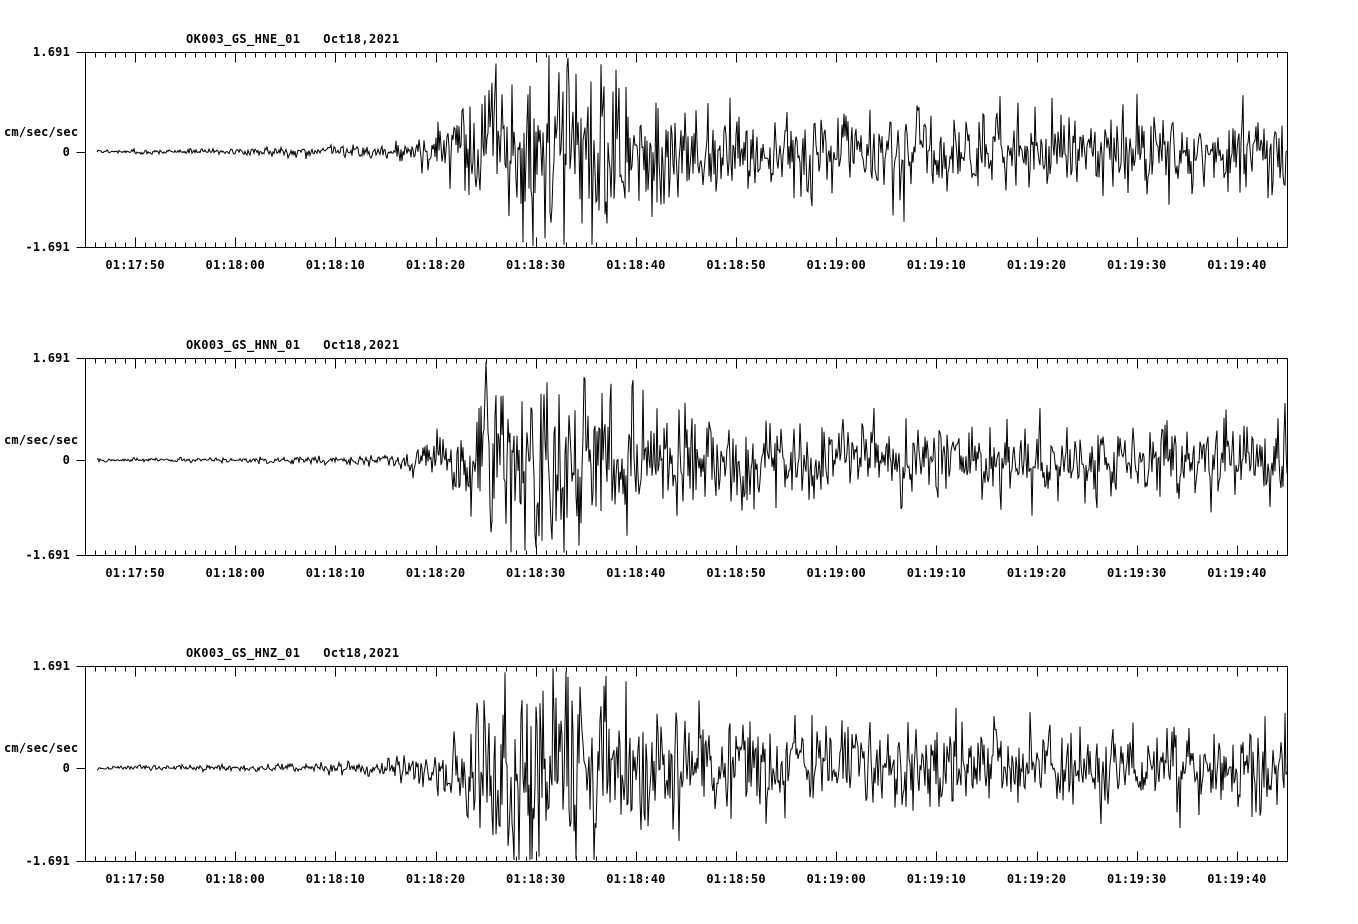 This screenshot has height=924, width=1358. Describe the element at coordinates (51, 52) in the screenshot. I see `ytick-label-max-1: 1.691` at that location.